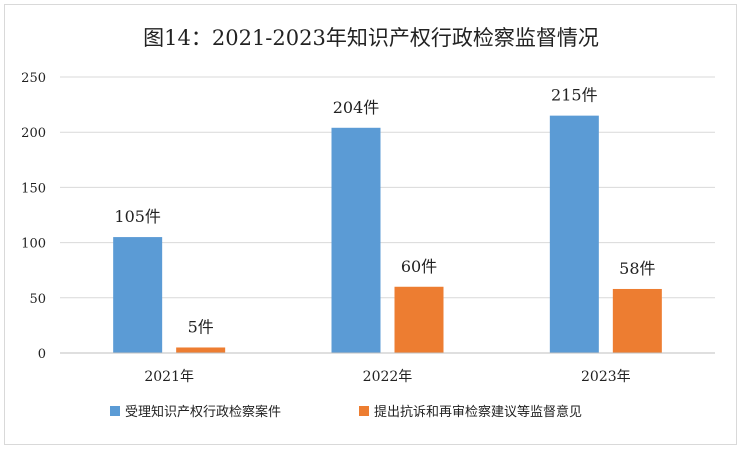 This screenshot has height=451, width=742. What do you see at coordinates (37, 299) in the screenshot?
I see `y-tick-label: 50` at bounding box center [37, 299].